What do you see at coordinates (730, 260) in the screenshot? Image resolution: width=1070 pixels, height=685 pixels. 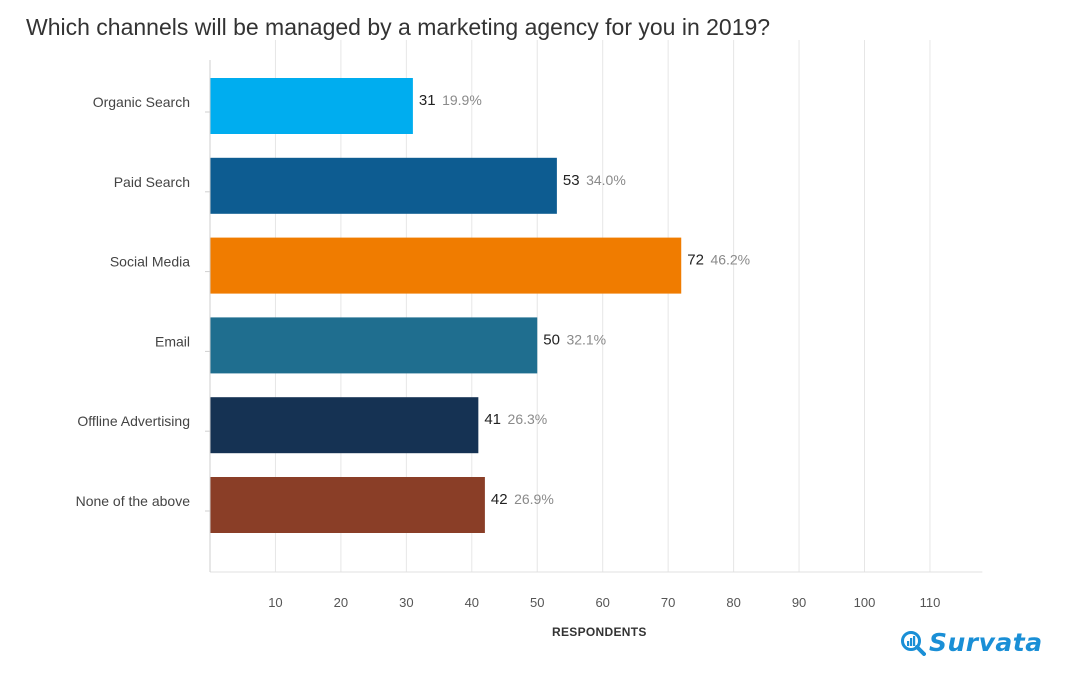 I see `bar-percent-label: 46.2%` at bounding box center [730, 260].